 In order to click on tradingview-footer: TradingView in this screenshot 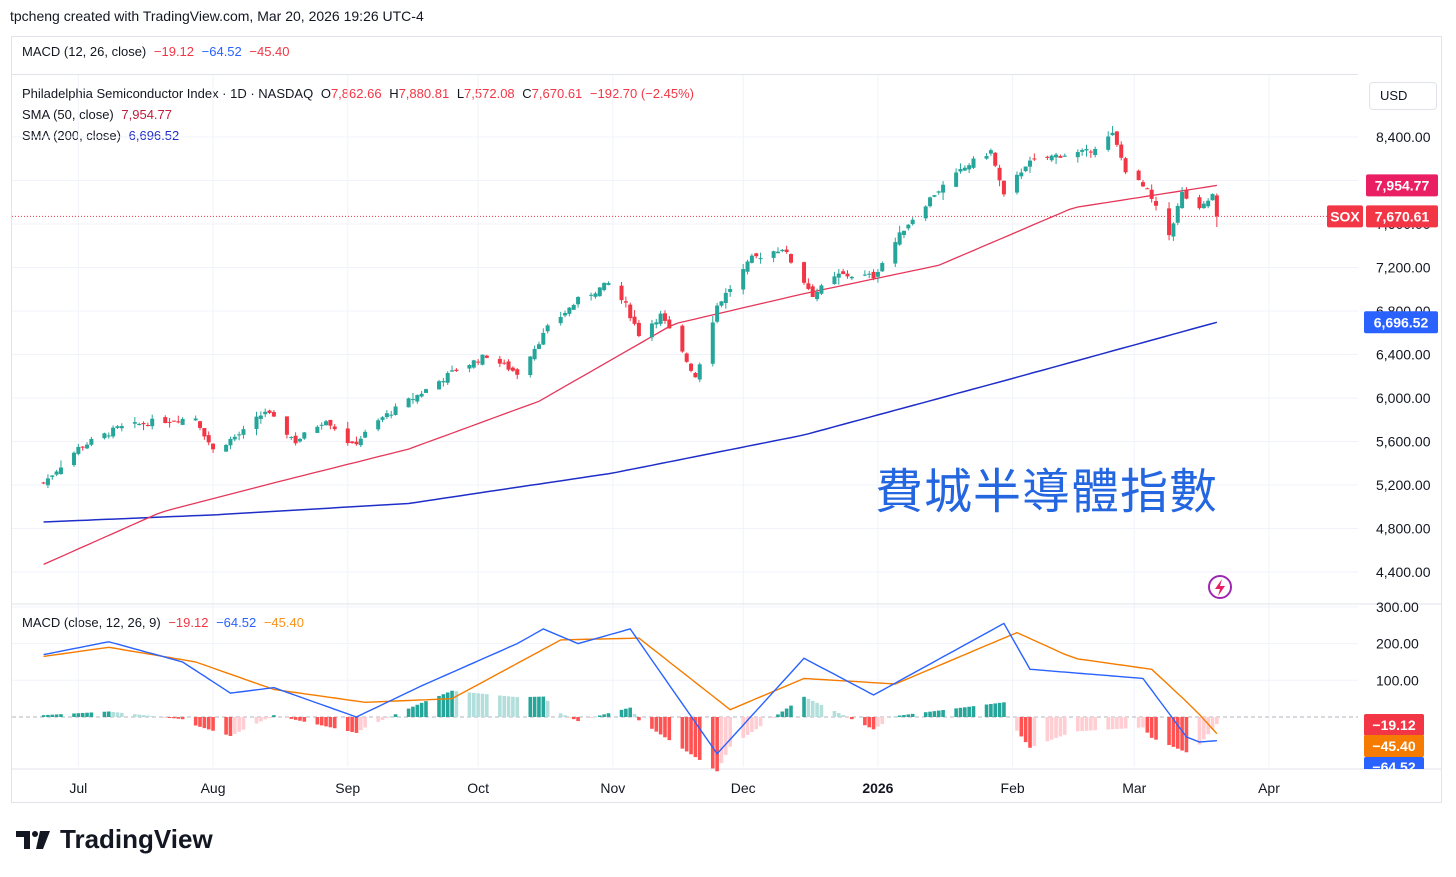, I will do `click(114, 839)`.